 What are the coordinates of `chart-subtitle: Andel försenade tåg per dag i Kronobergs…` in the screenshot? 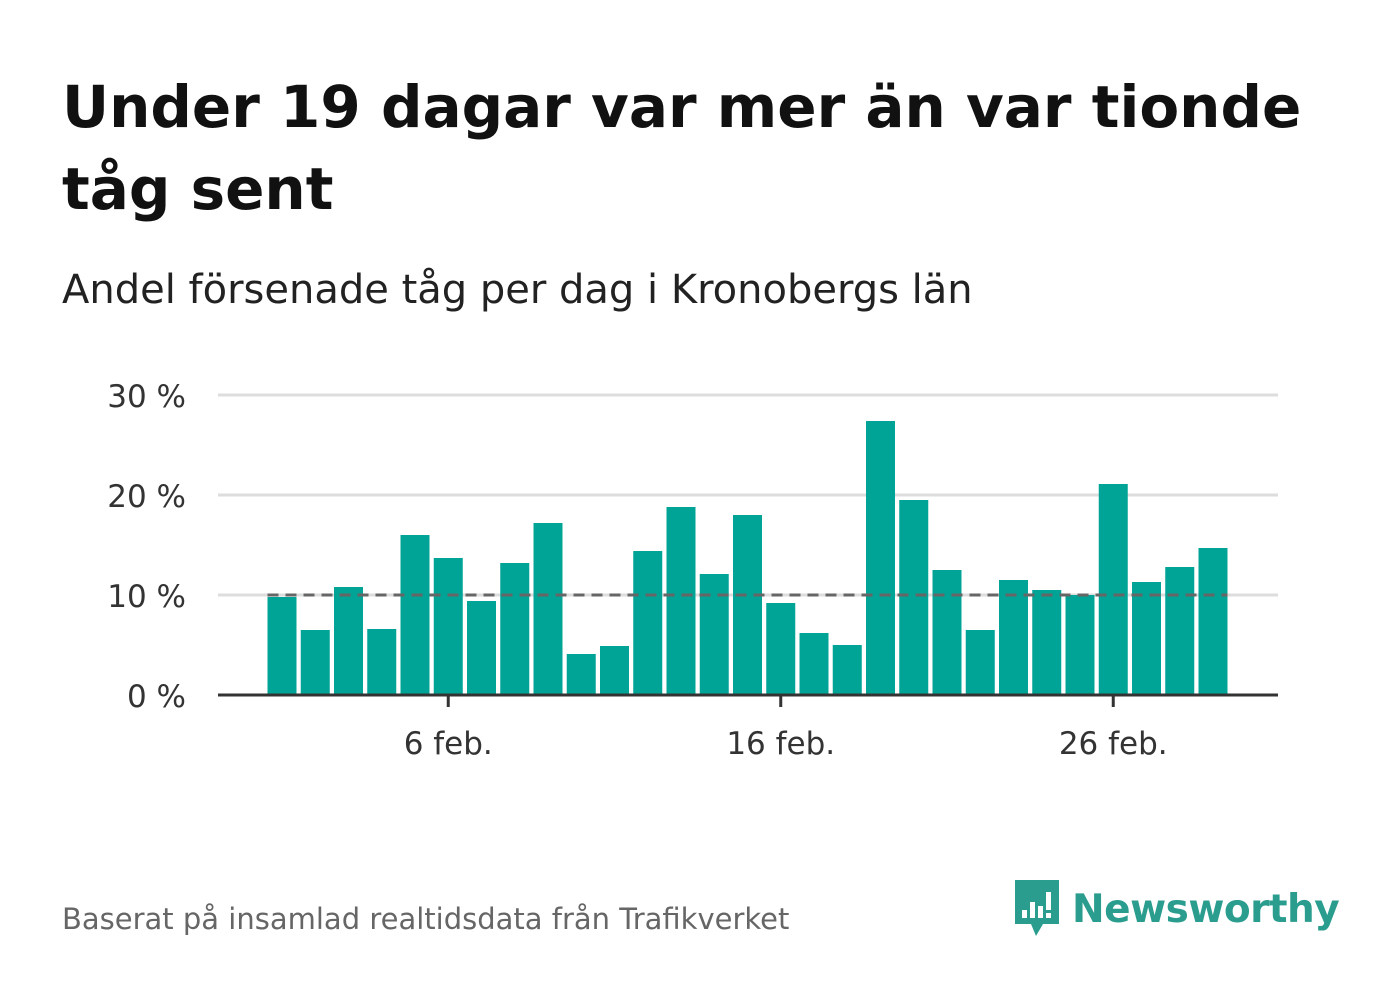 It's located at (517, 290).